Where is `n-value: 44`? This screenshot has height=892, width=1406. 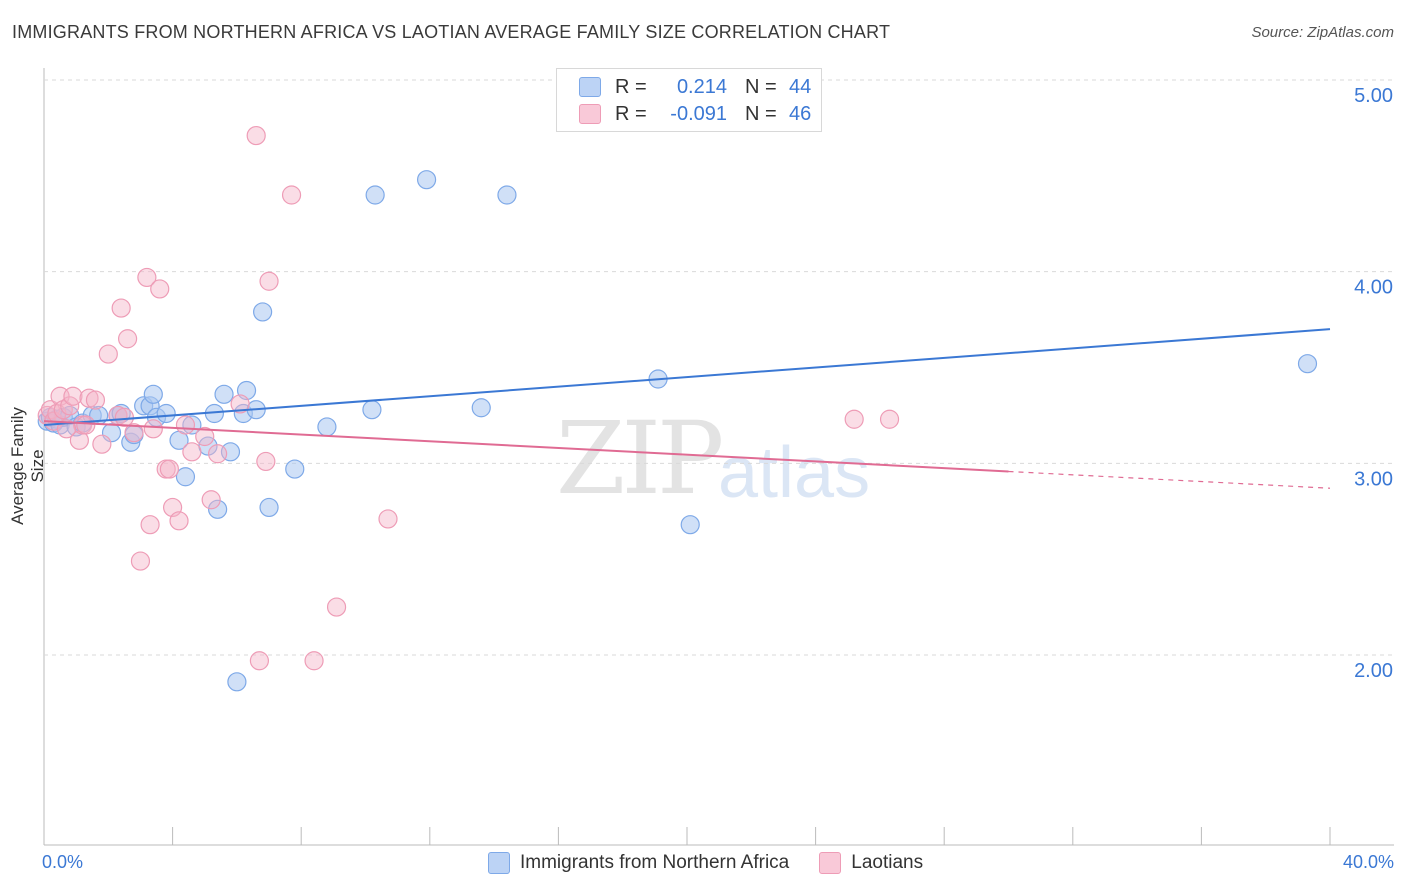 n-value: 44 is located at coordinates (800, 86).